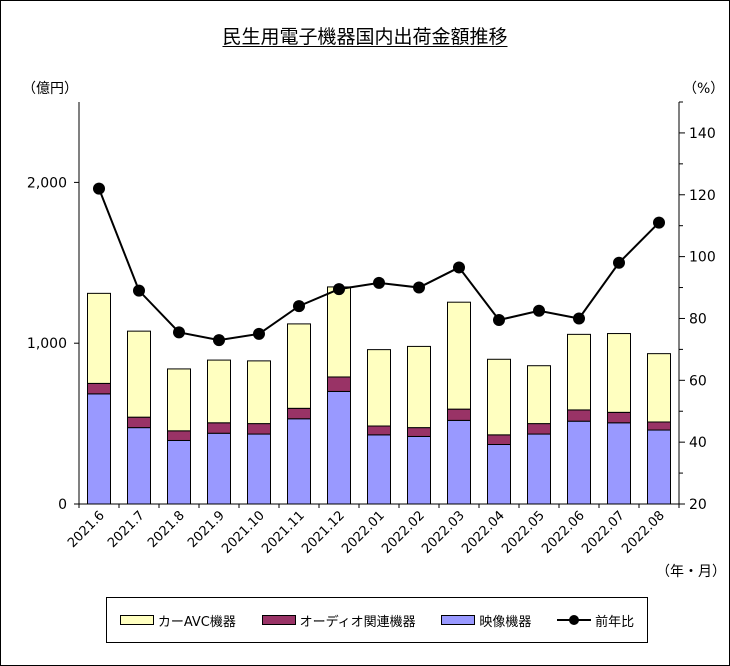  I want to click on x-axis-tick-label: 2022.01, so click(363, 532).